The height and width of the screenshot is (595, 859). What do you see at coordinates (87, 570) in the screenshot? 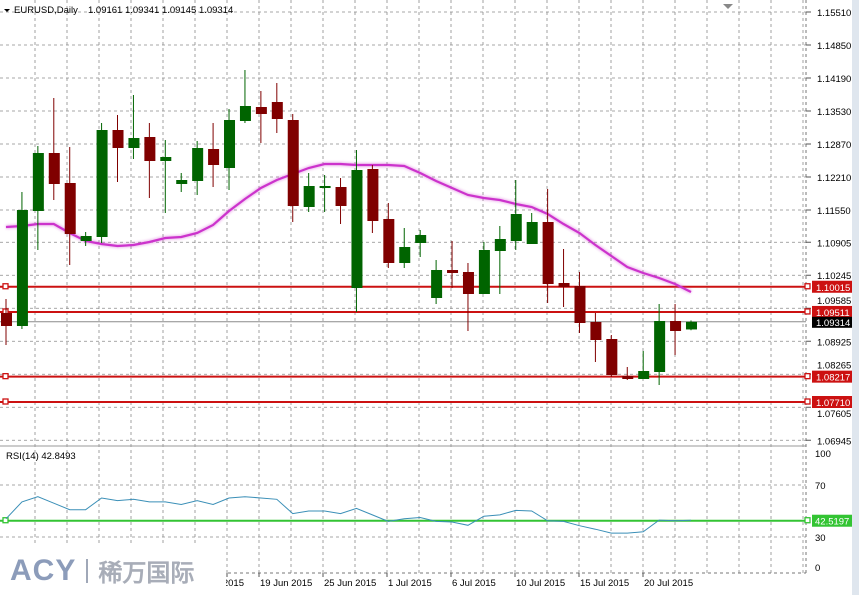
I see `watermark-divider` at bounding box center [87, 570].